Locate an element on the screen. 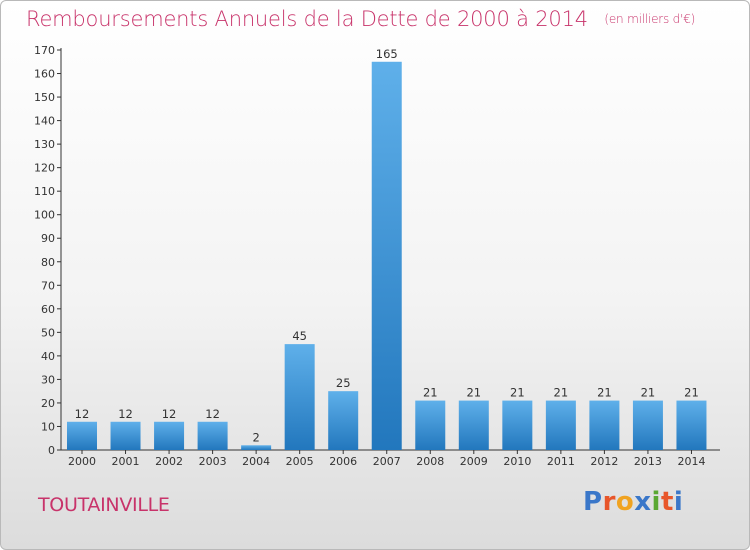  x-tick-label: 2006 is located at coordinates (343, 461).